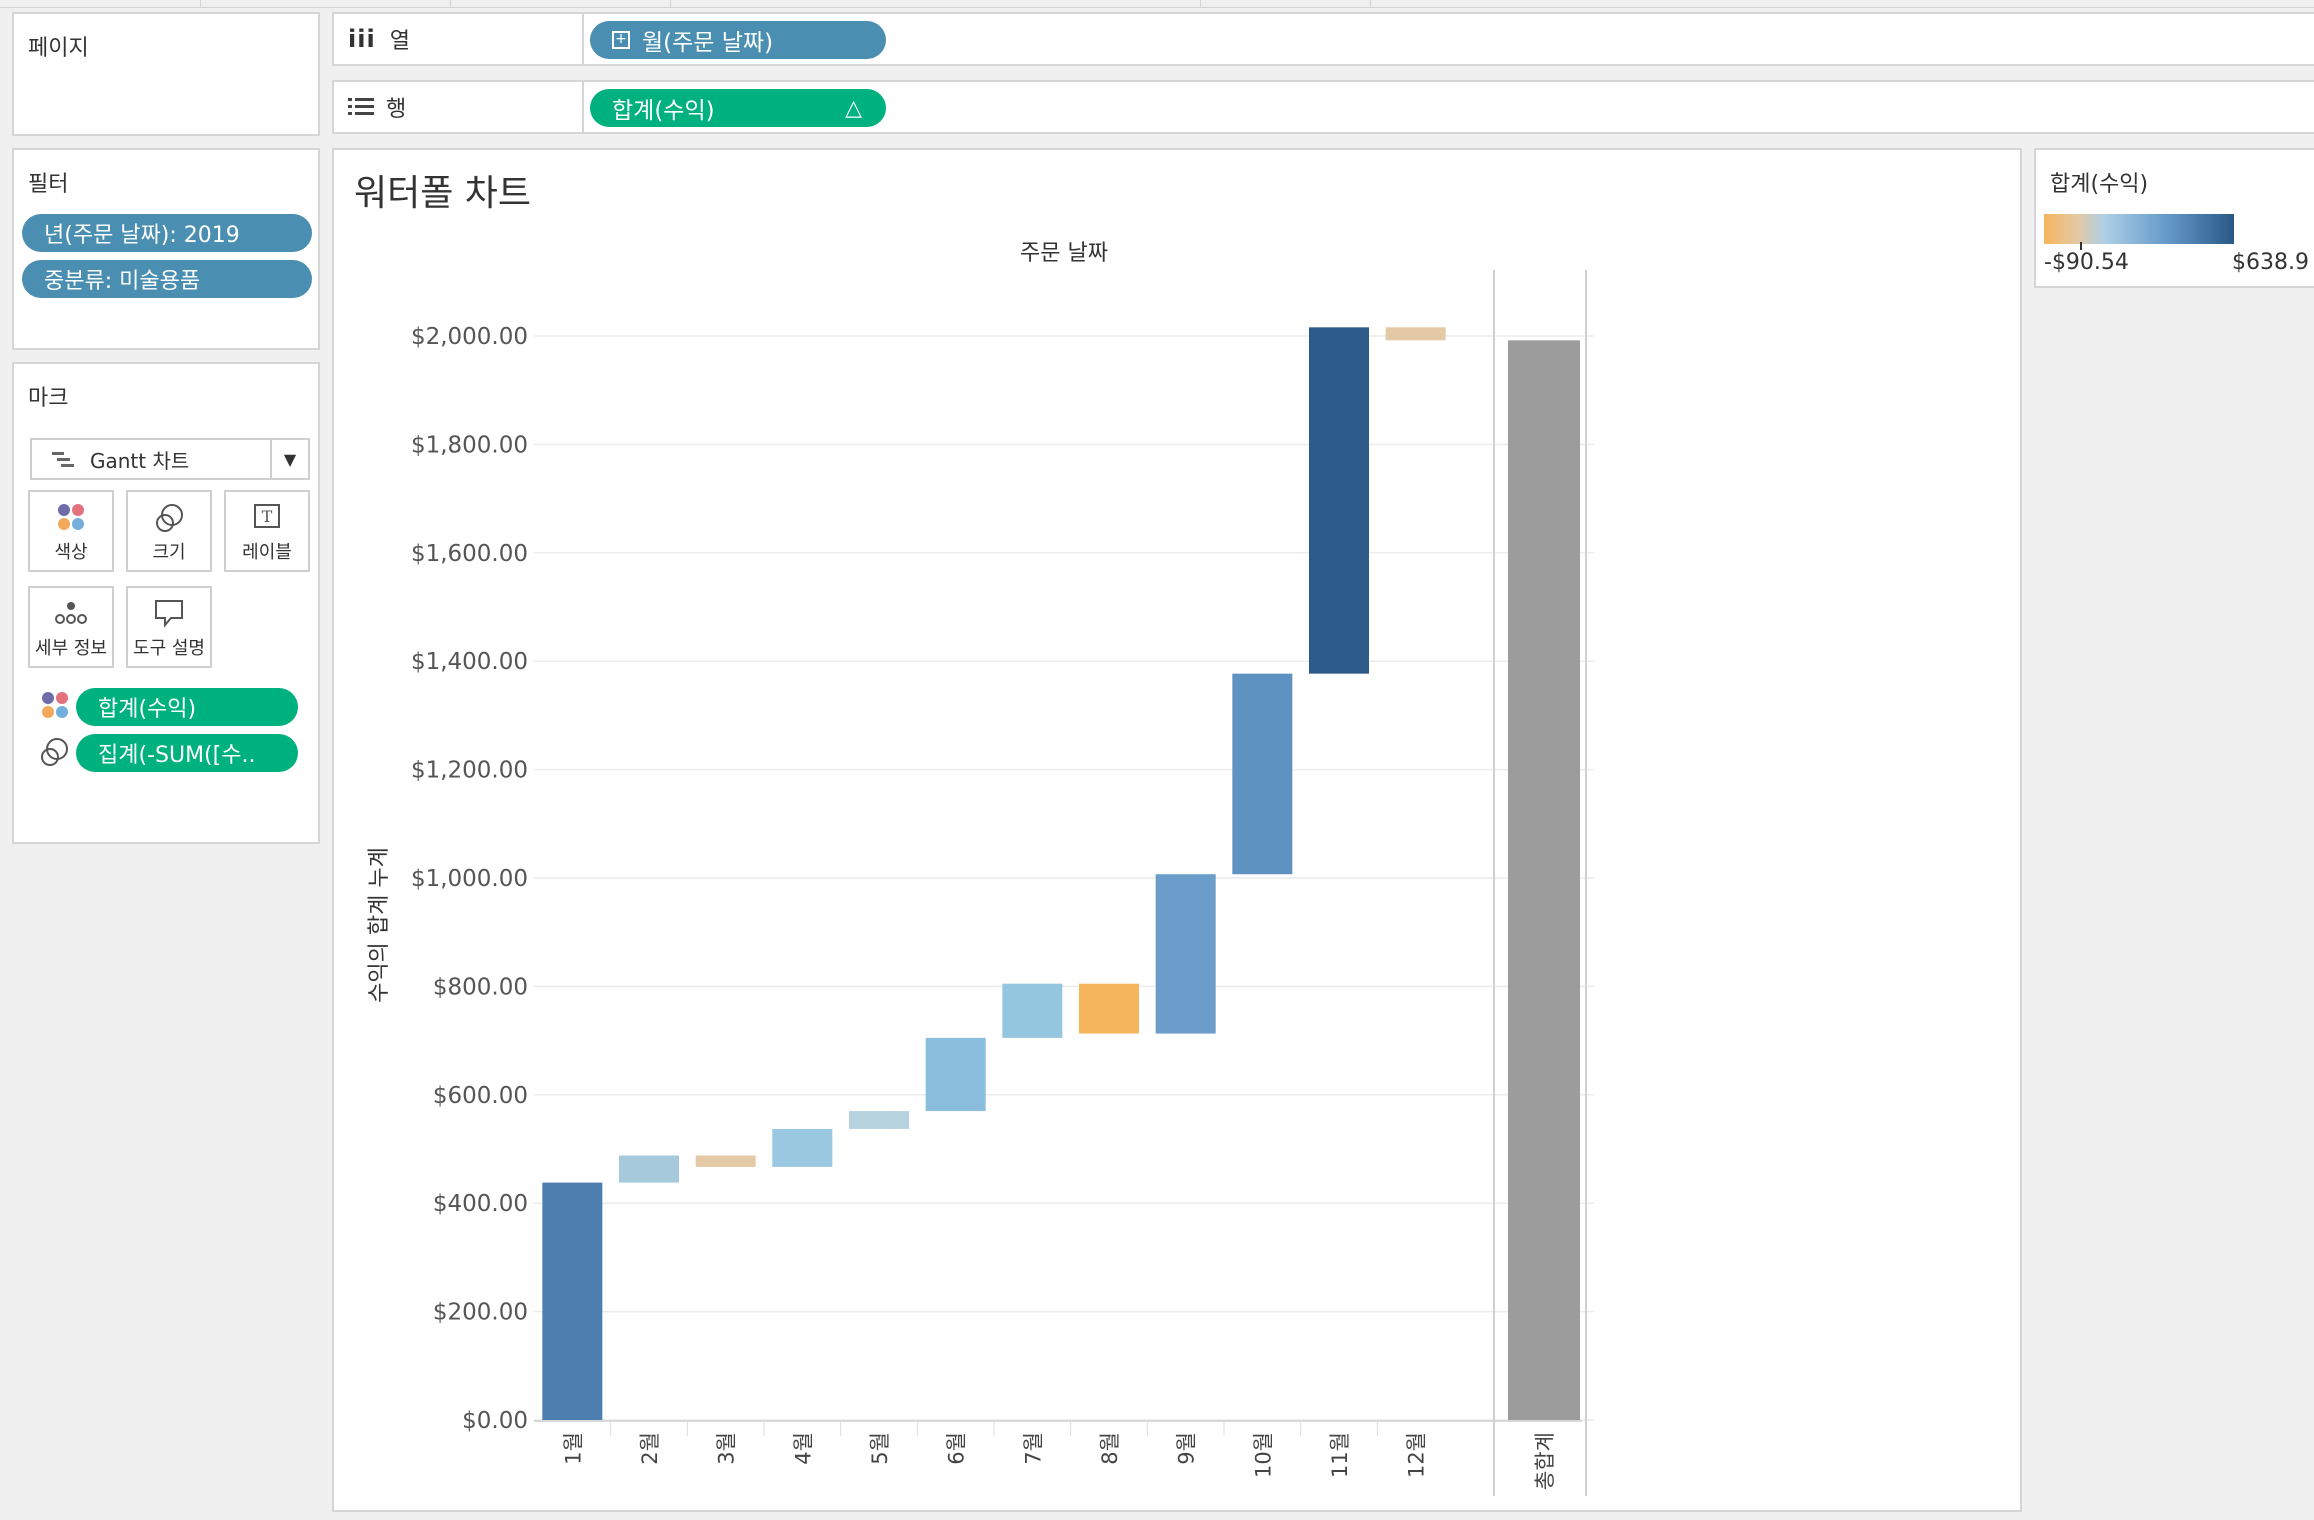 The width and height of the screenshot is (2314, 1520). What do you see at coordinates (480, 1204) in the screenshot?
I see `y-tick-label: $400.00` at bounding box center [480, 1204].